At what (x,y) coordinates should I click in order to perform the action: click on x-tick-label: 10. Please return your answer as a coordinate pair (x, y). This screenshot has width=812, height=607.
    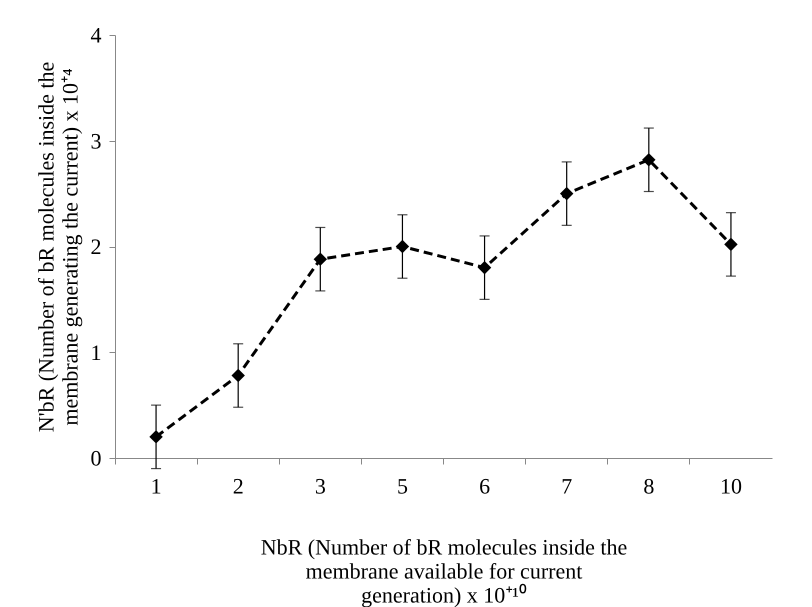
    Looking at the image, I should click on (731, 486).